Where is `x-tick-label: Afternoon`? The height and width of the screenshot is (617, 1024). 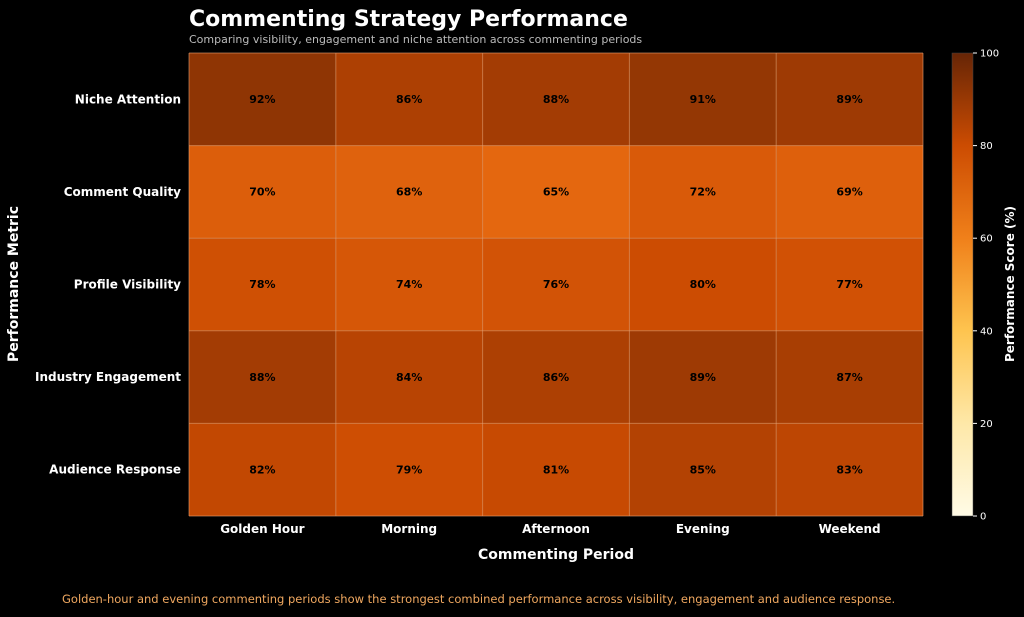 x-tick-label: Afternoon is located at coordinates (556, 529).